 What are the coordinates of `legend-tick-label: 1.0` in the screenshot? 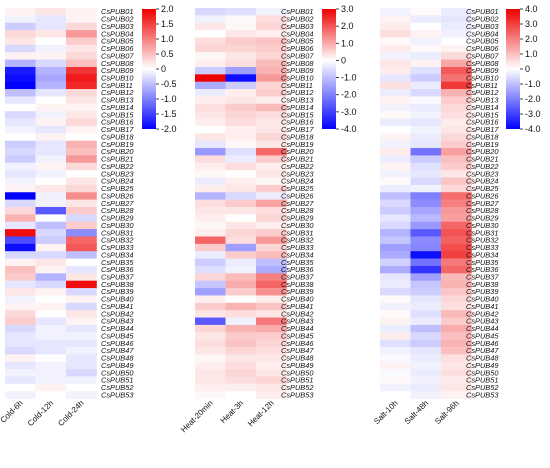 It's located at (347, 43).